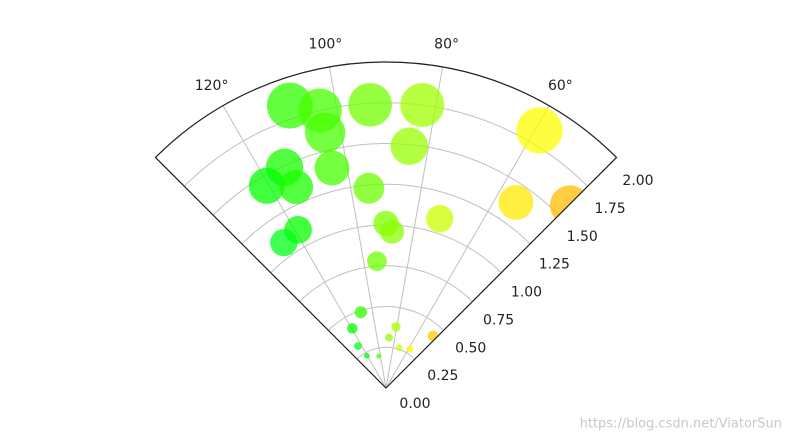 The height and width of the screenshot is (440, 790). What do you see at coordinates (681, 424) in the screenshot?
I see `watermark: https://blog.csdn.net/ViatorSun` at bounding box center [681, 424].